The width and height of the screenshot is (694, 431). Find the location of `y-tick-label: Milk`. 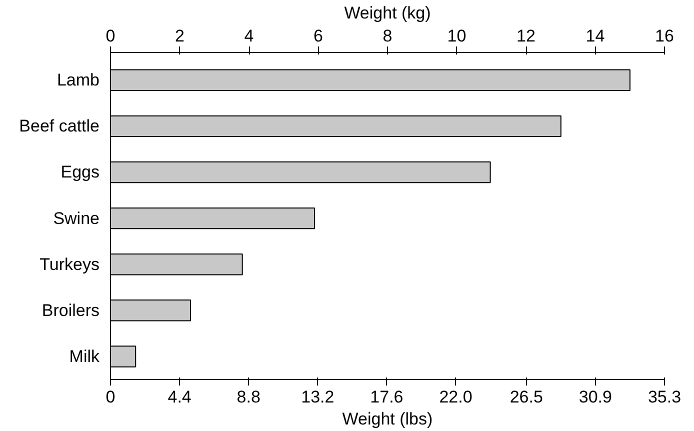

y-tick-label: Milk is located at coordinates (84, 356).